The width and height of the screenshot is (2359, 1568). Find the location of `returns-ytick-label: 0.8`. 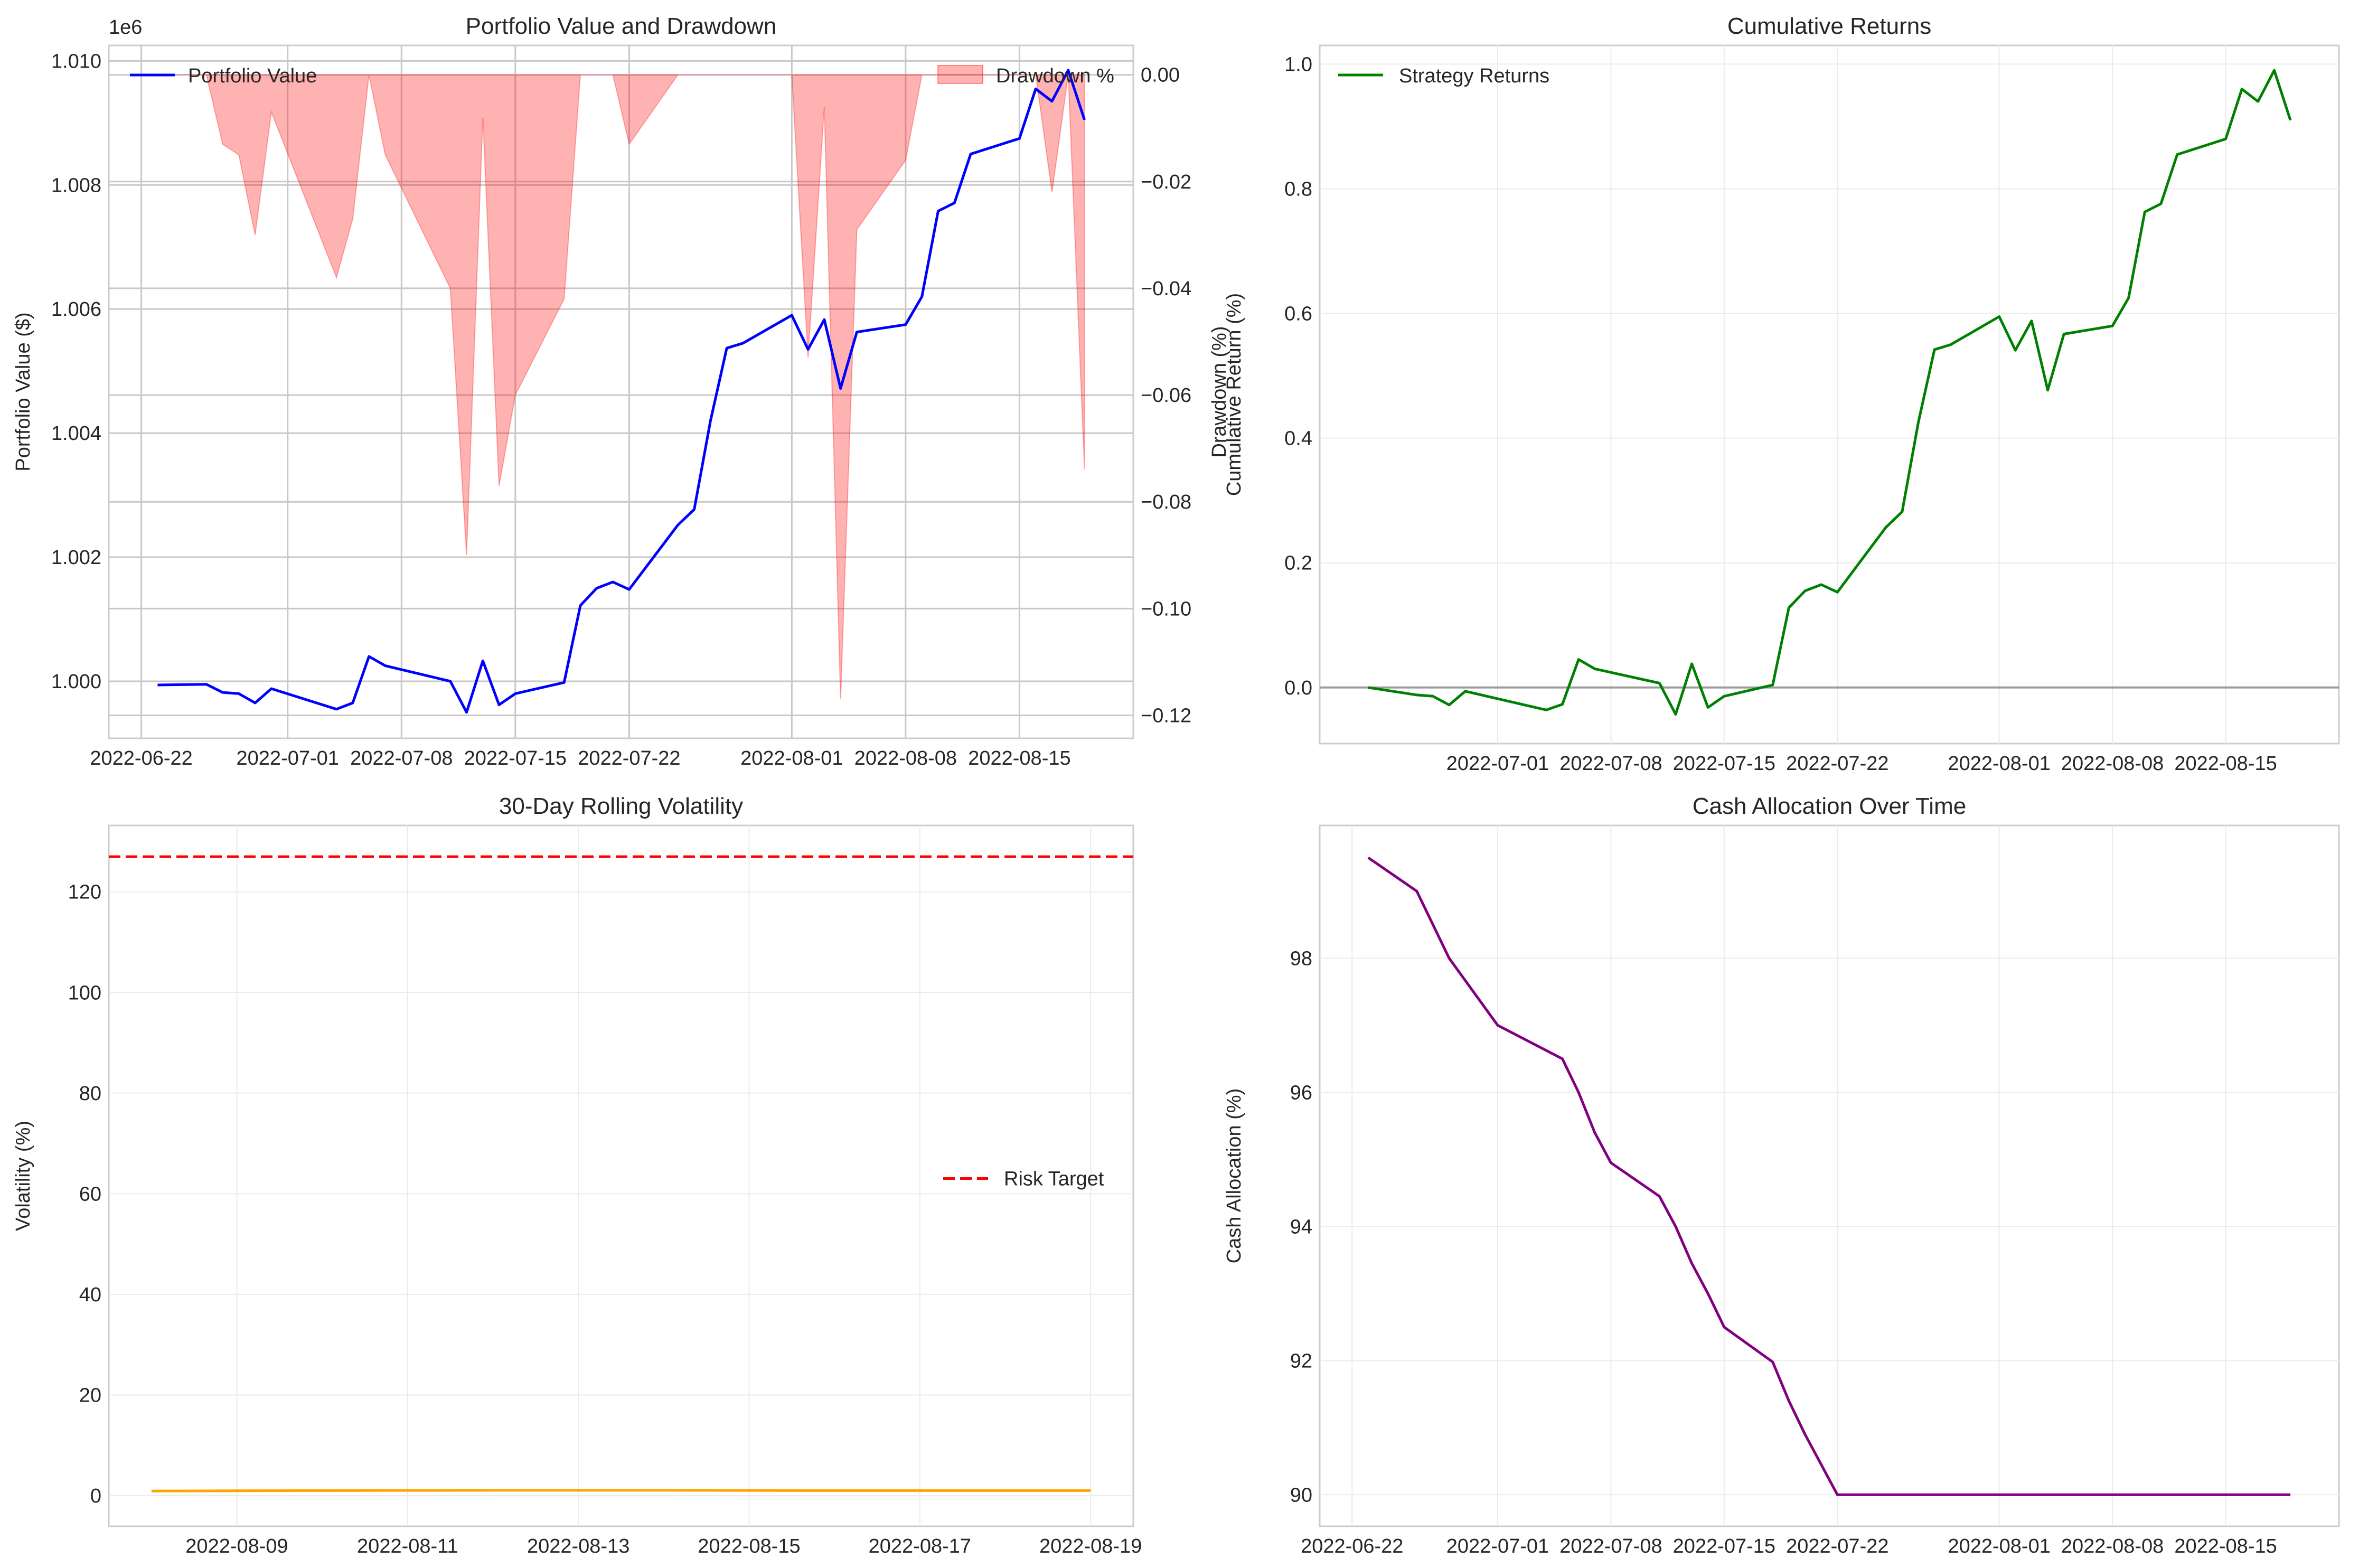

returns-ytick-label: 0.8 is located at coordinates (1298, 189).